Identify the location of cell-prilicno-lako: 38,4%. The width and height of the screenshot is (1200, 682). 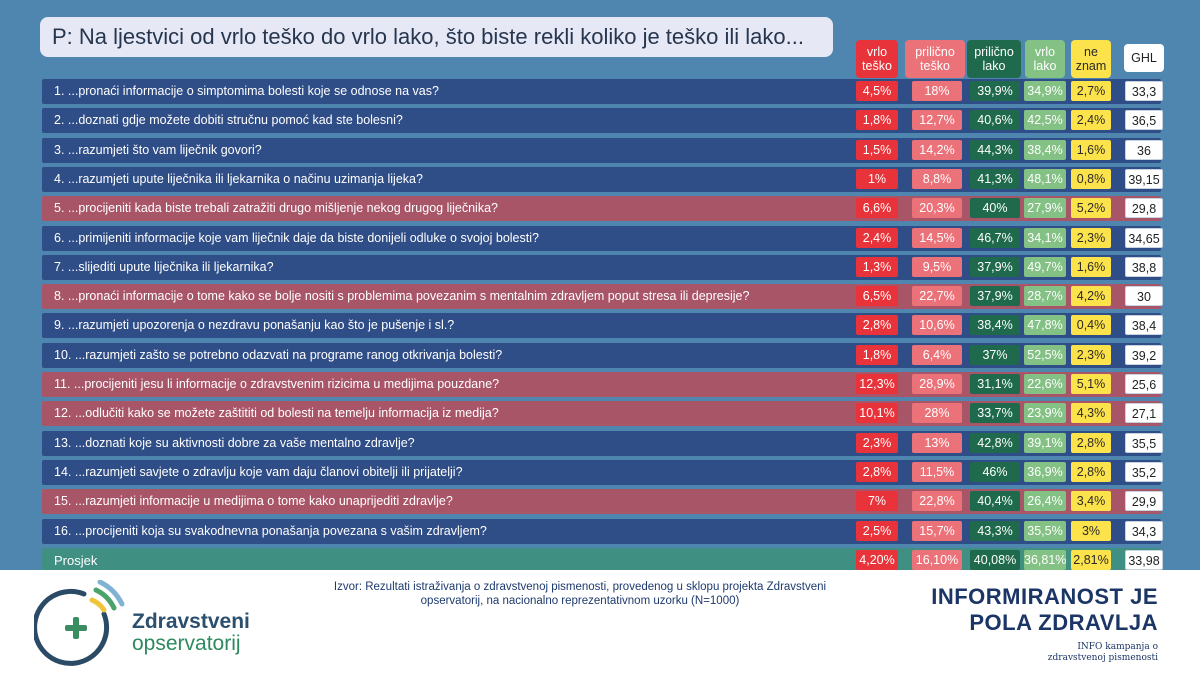
(995, 325).